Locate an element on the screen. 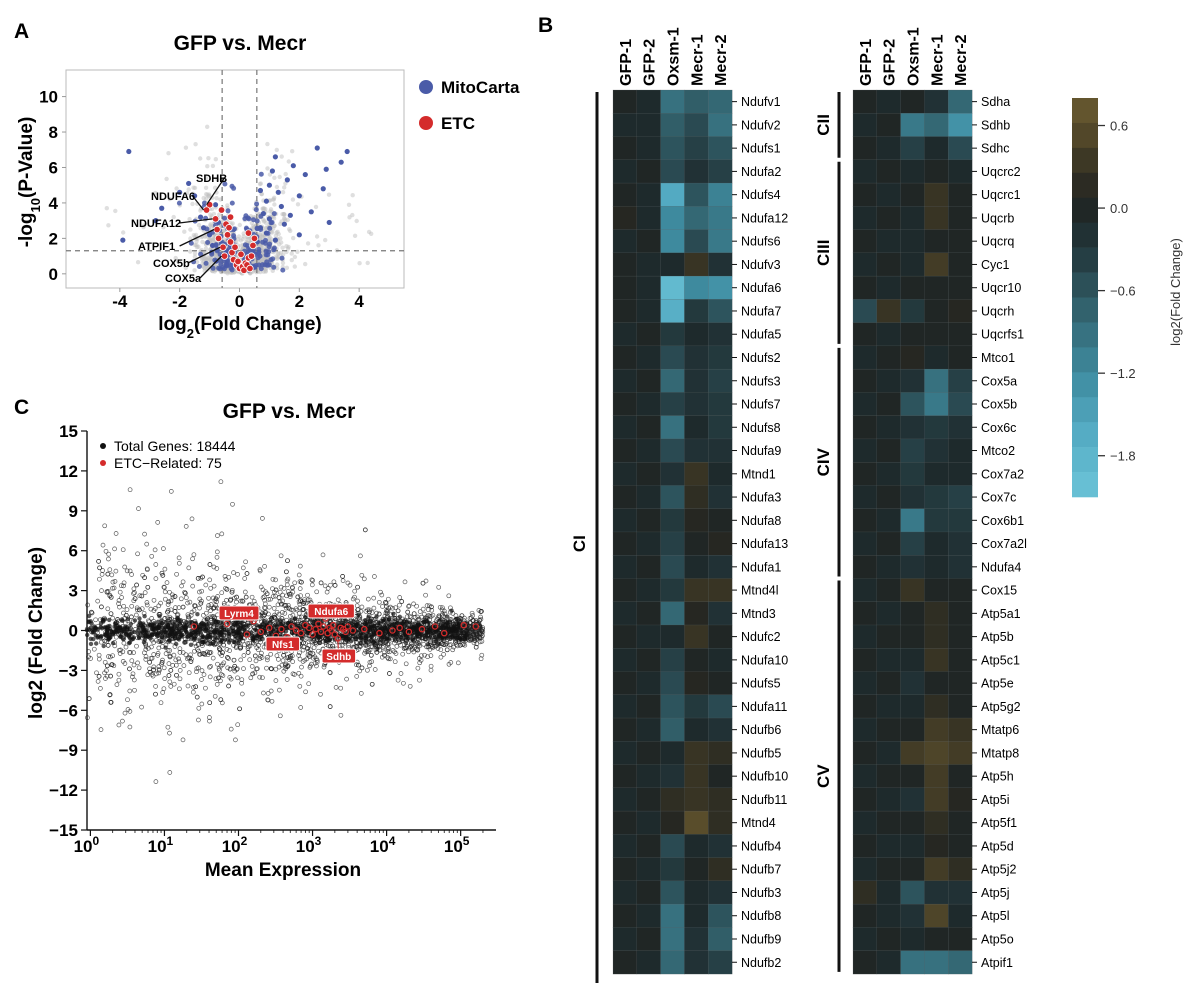 Image resolution: width=1200 pixels, height=983 pixels. volcano-y-tick-label: 8 is located at coordinates (53, 132).